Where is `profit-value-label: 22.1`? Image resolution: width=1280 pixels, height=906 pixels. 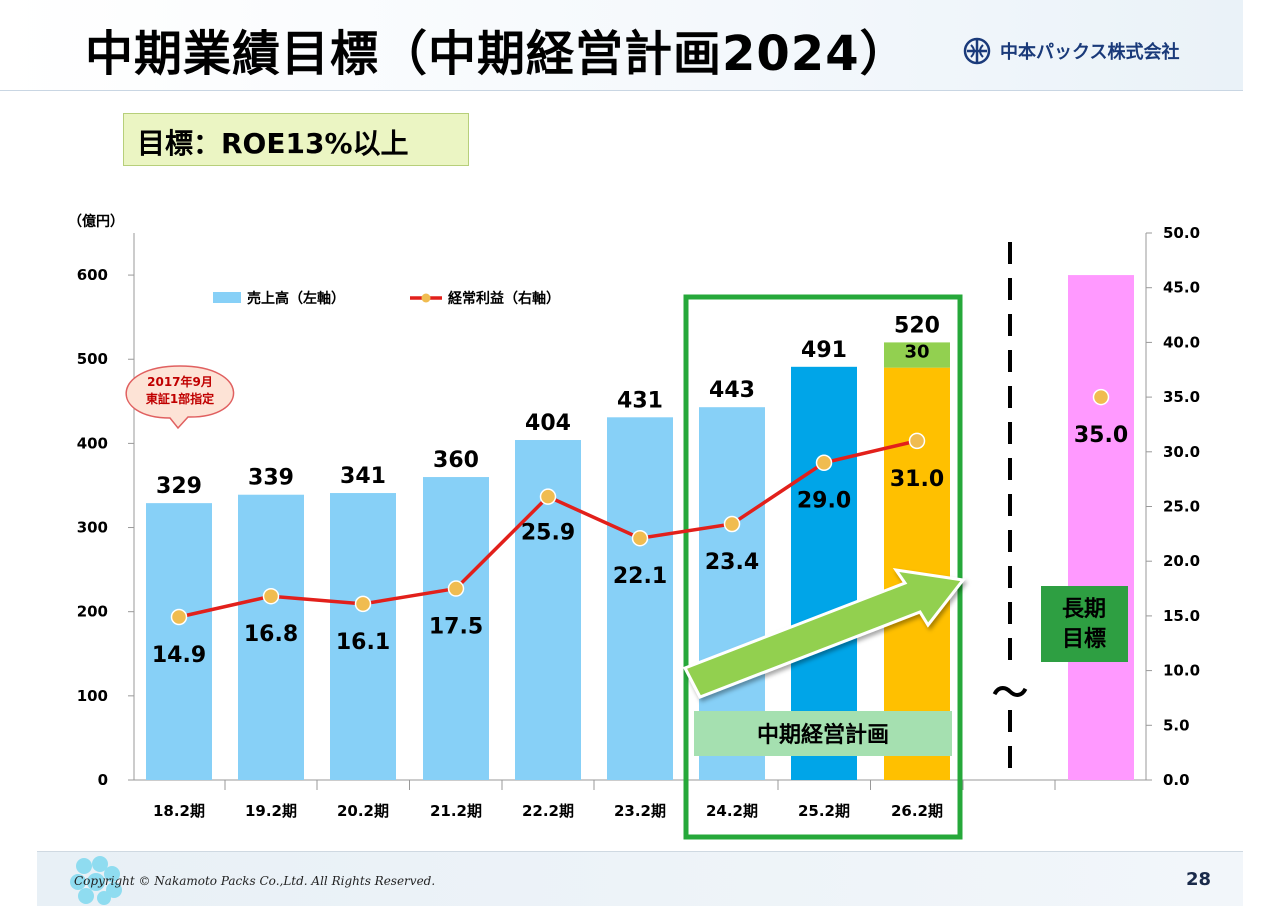
profit-value-label: 22.1 is located at coordinates (640, 576).